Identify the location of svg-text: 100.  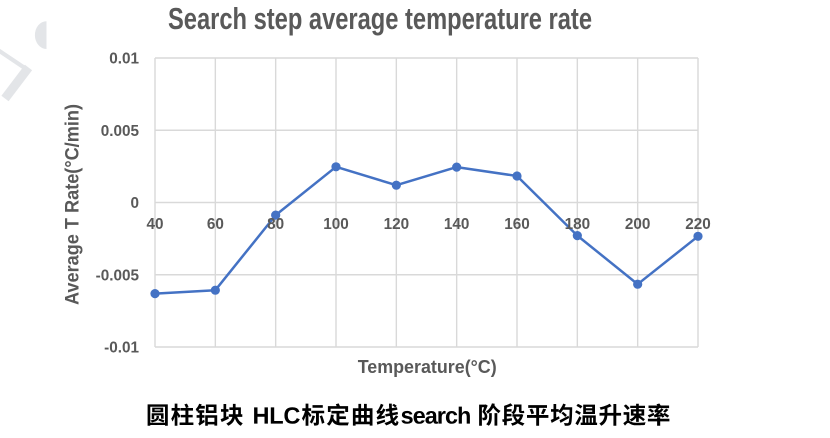
(336, 224).